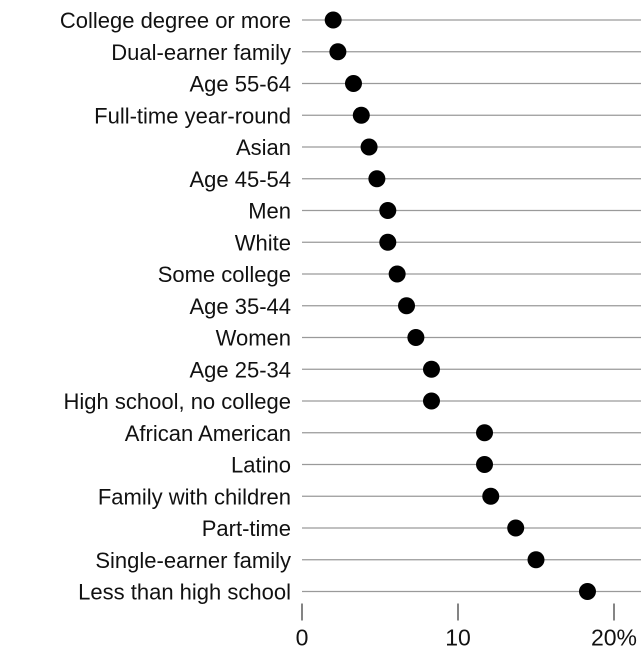 The image size is (641, 647). What do you see at coordinates (444, 211) in the screenshot?
I see `dot-row: Men` at bounding box center [444, 211].